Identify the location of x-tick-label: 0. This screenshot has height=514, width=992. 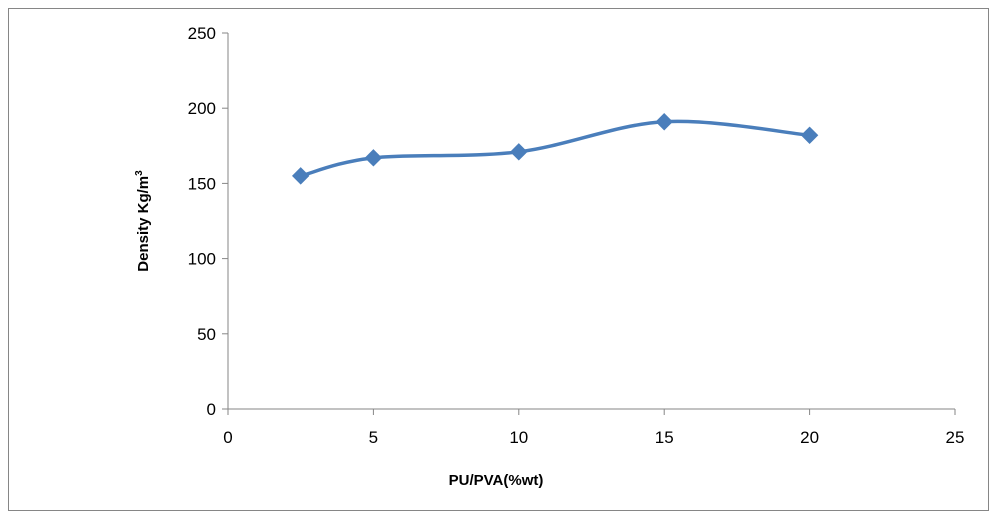
(227, 437).